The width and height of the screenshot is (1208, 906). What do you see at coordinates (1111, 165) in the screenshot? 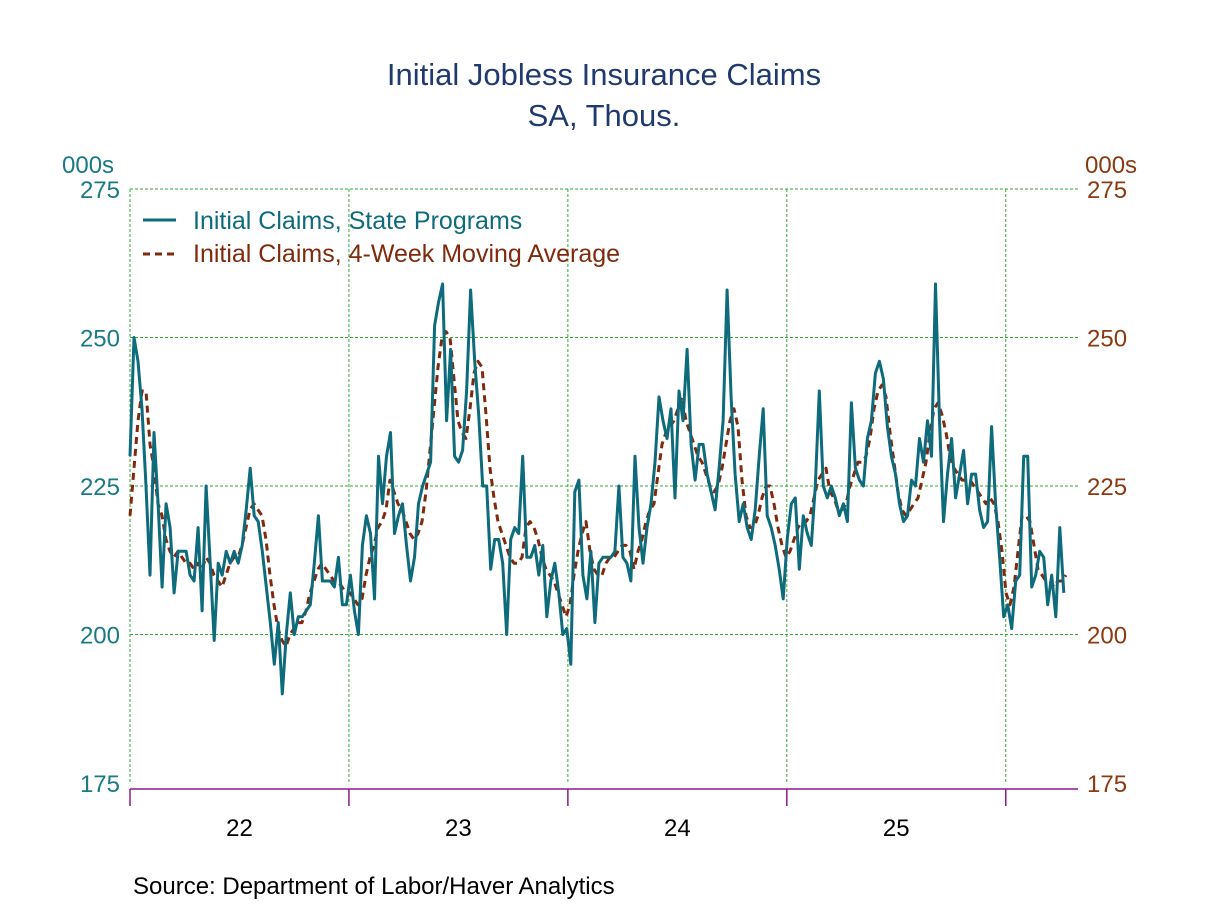
I see `right-axis-unit: 000s` at bounding box center [1111, 165].